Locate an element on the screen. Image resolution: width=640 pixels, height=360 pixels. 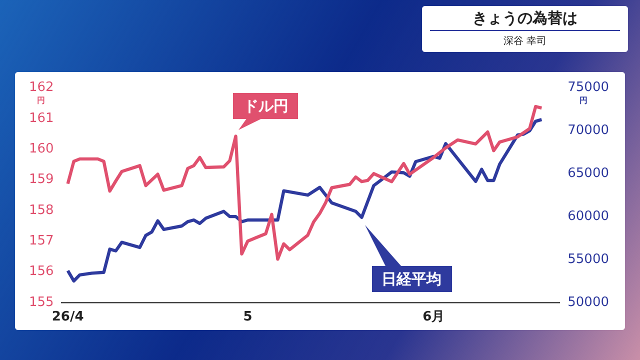
x-tick-label: 6月 is located at coordinates (433, 317).